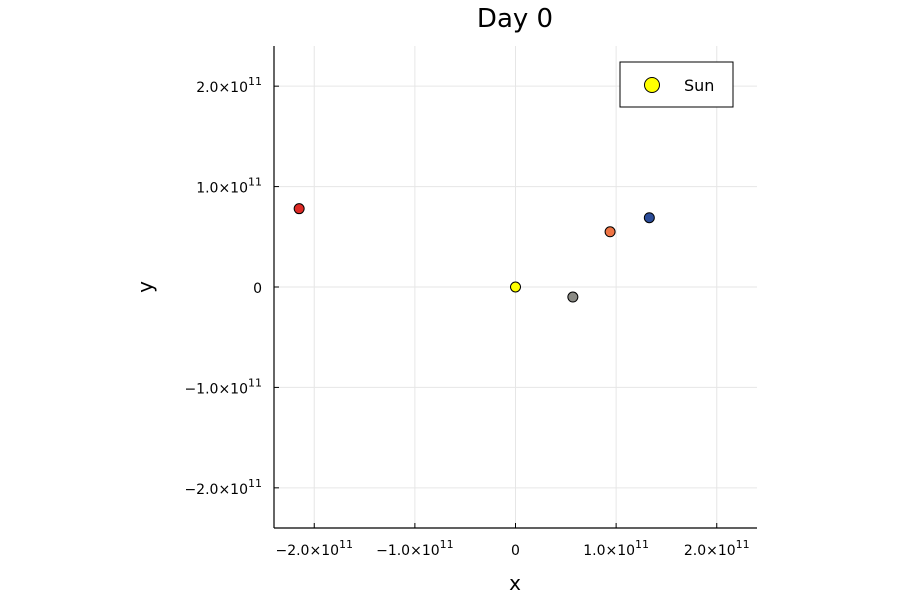 Image resolution: width=900 pixels, height=600 pixels. I want to click on legend-label-sun: Sun, so click(699, 85).